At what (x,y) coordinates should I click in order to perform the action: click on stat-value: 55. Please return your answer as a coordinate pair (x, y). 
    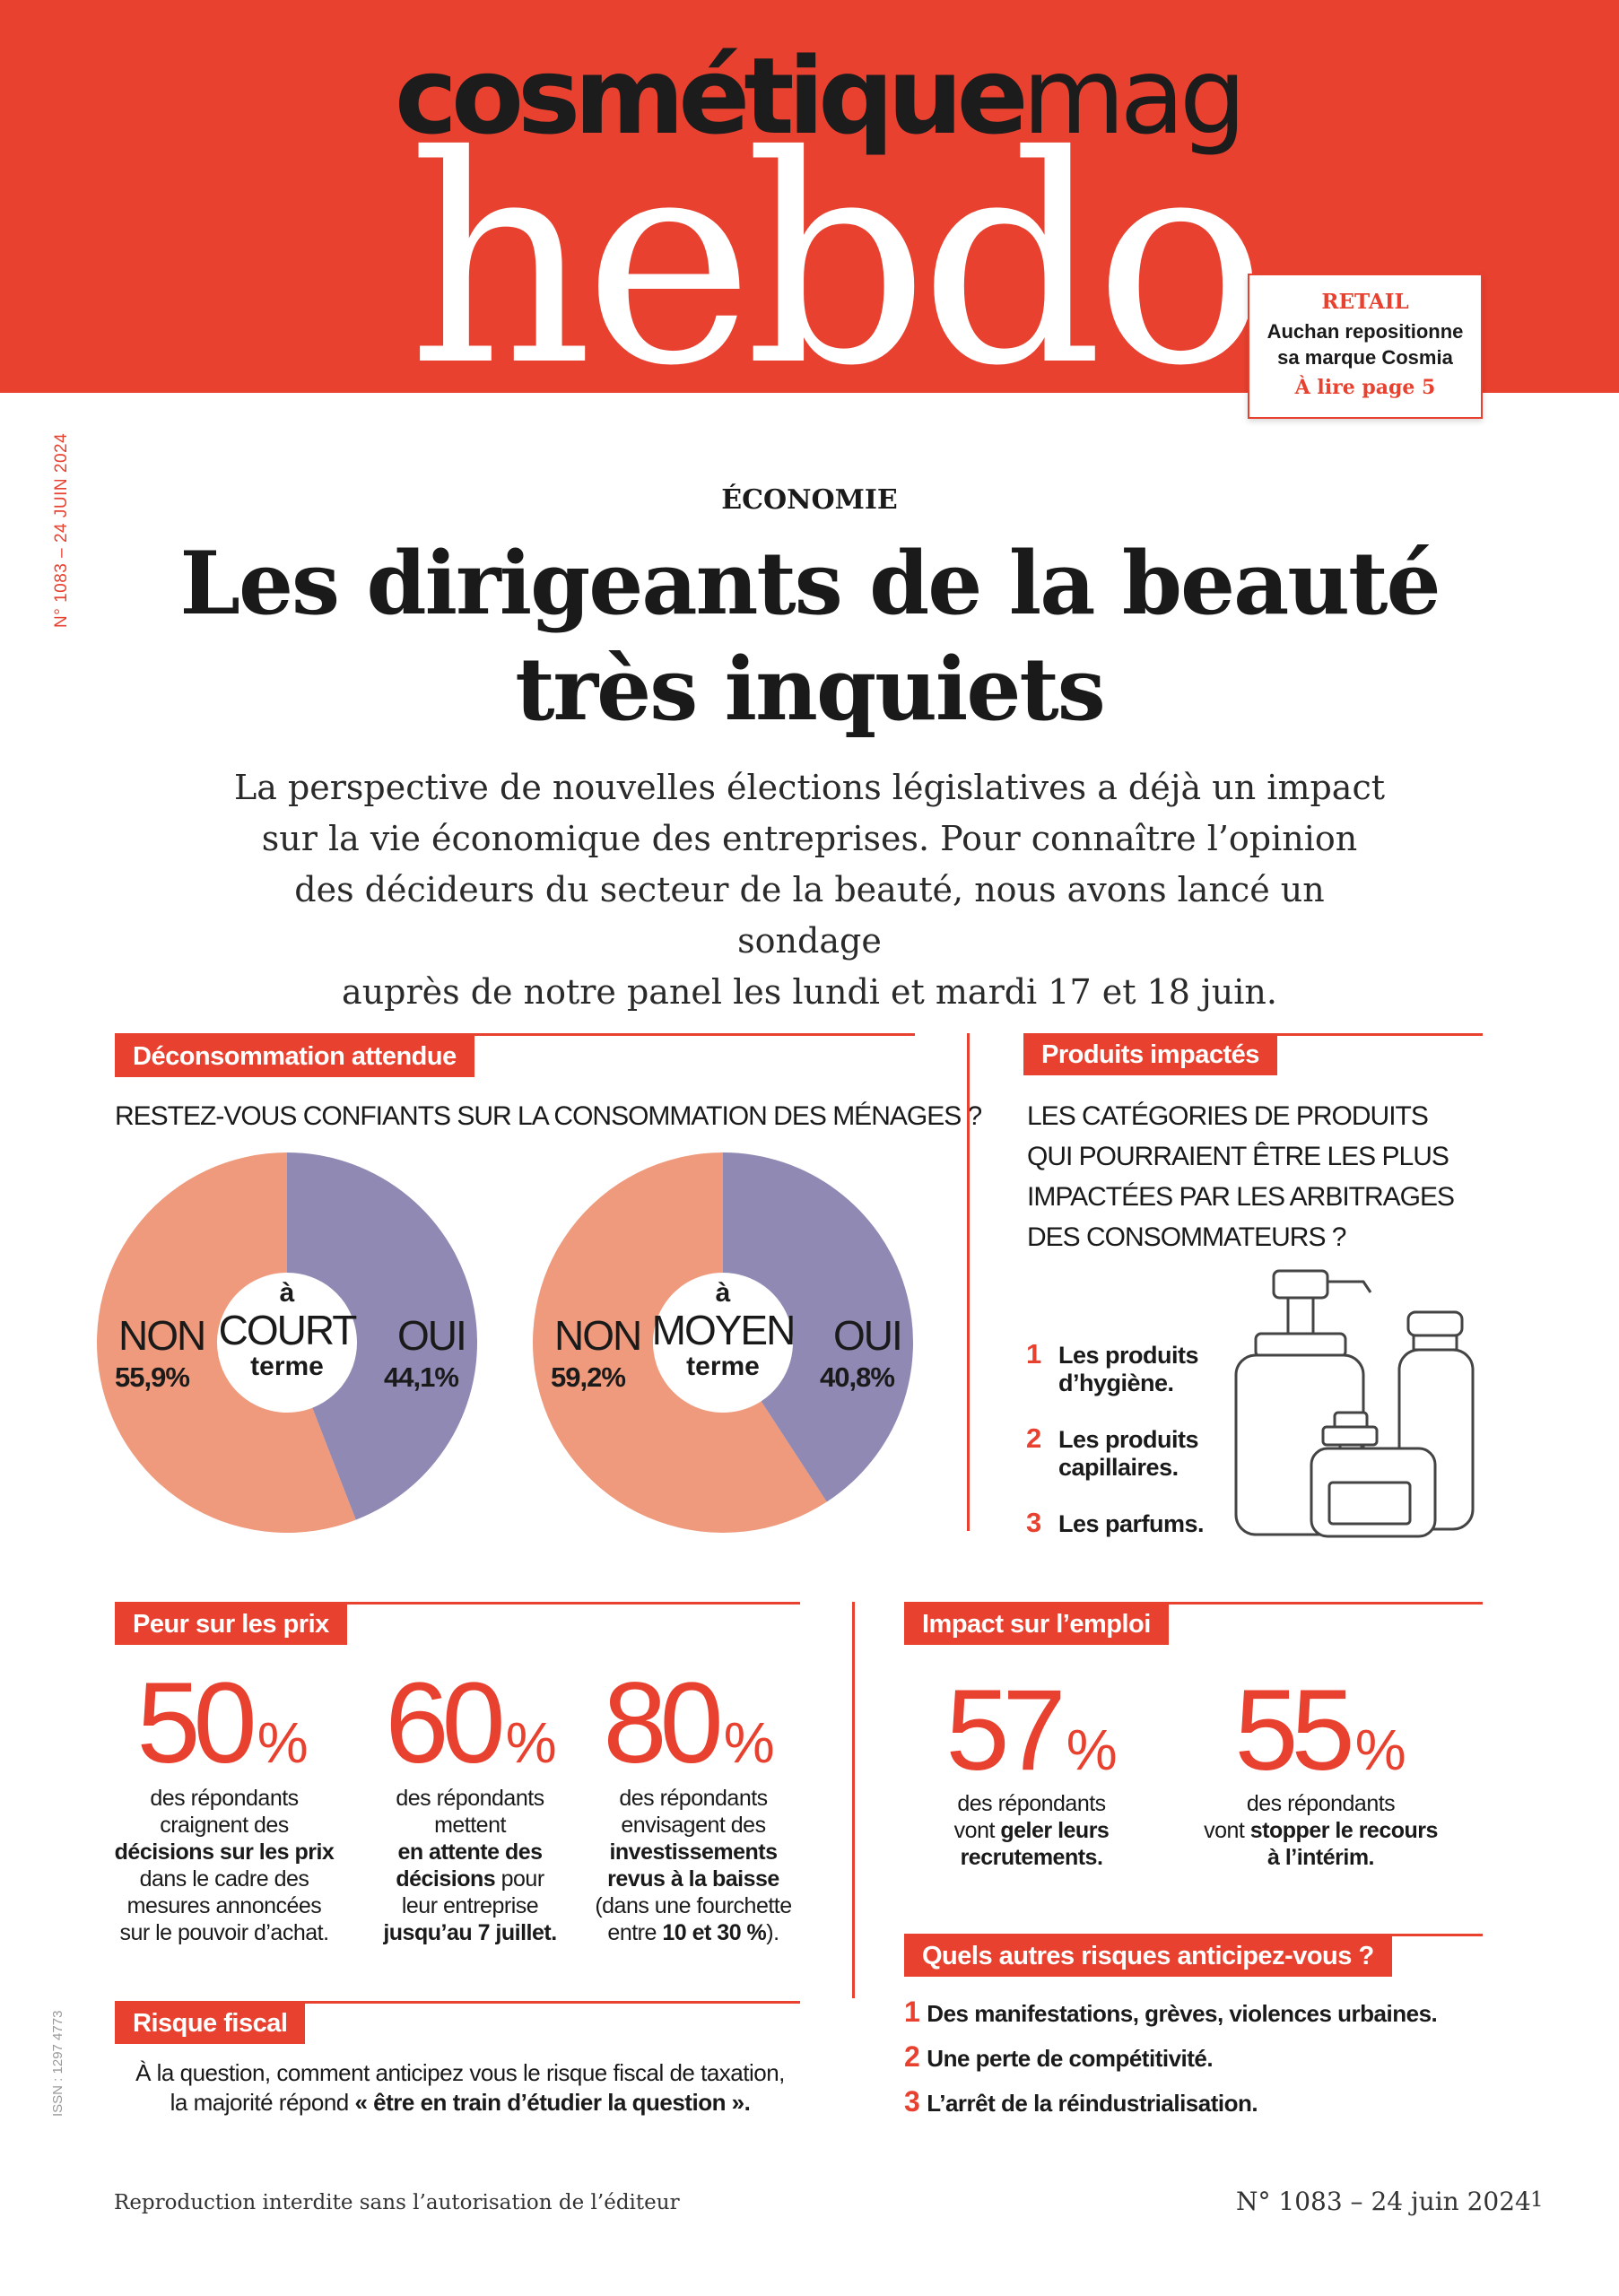
    Looking at the image, I should click on (1294, 1730).